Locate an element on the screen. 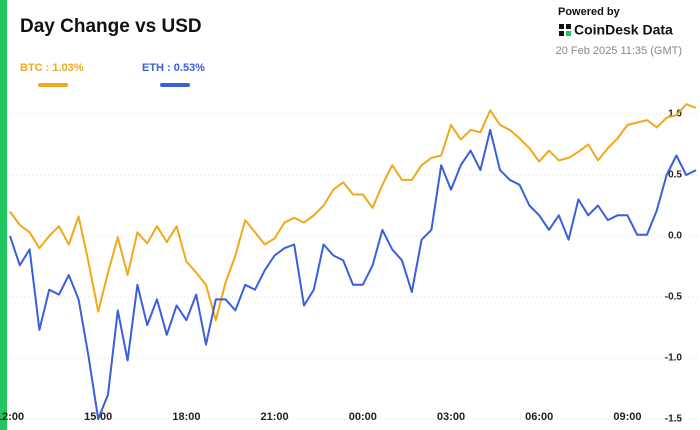 Image resolution: width=700 pixels, height=430 pixels. legend-label: BTC : 1.03% is located at coordinates (52, 68).